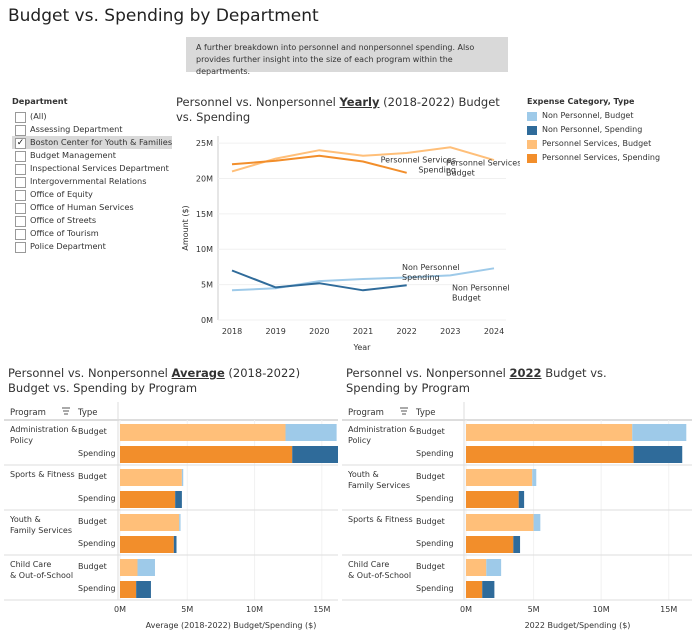 The height and width of the screenshot is (644, 700). What do you see at coordinates (185, 227) in the screenshot?
I see `y-axis-label: Amount ($)` at bounding box center [185, 227].